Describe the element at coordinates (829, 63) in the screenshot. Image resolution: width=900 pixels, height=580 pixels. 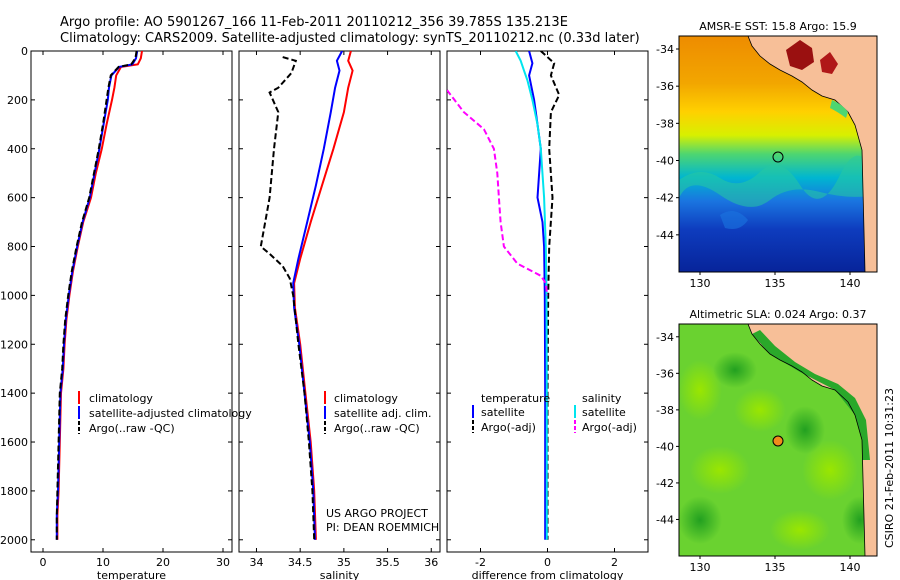
I see `sst-bay-warm` at that location.